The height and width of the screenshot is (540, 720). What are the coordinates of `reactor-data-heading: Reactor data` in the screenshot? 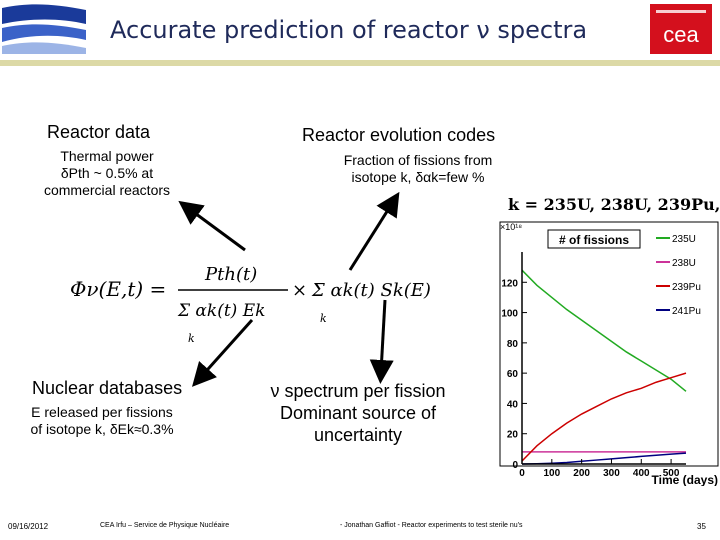 It's located at (99, 132).